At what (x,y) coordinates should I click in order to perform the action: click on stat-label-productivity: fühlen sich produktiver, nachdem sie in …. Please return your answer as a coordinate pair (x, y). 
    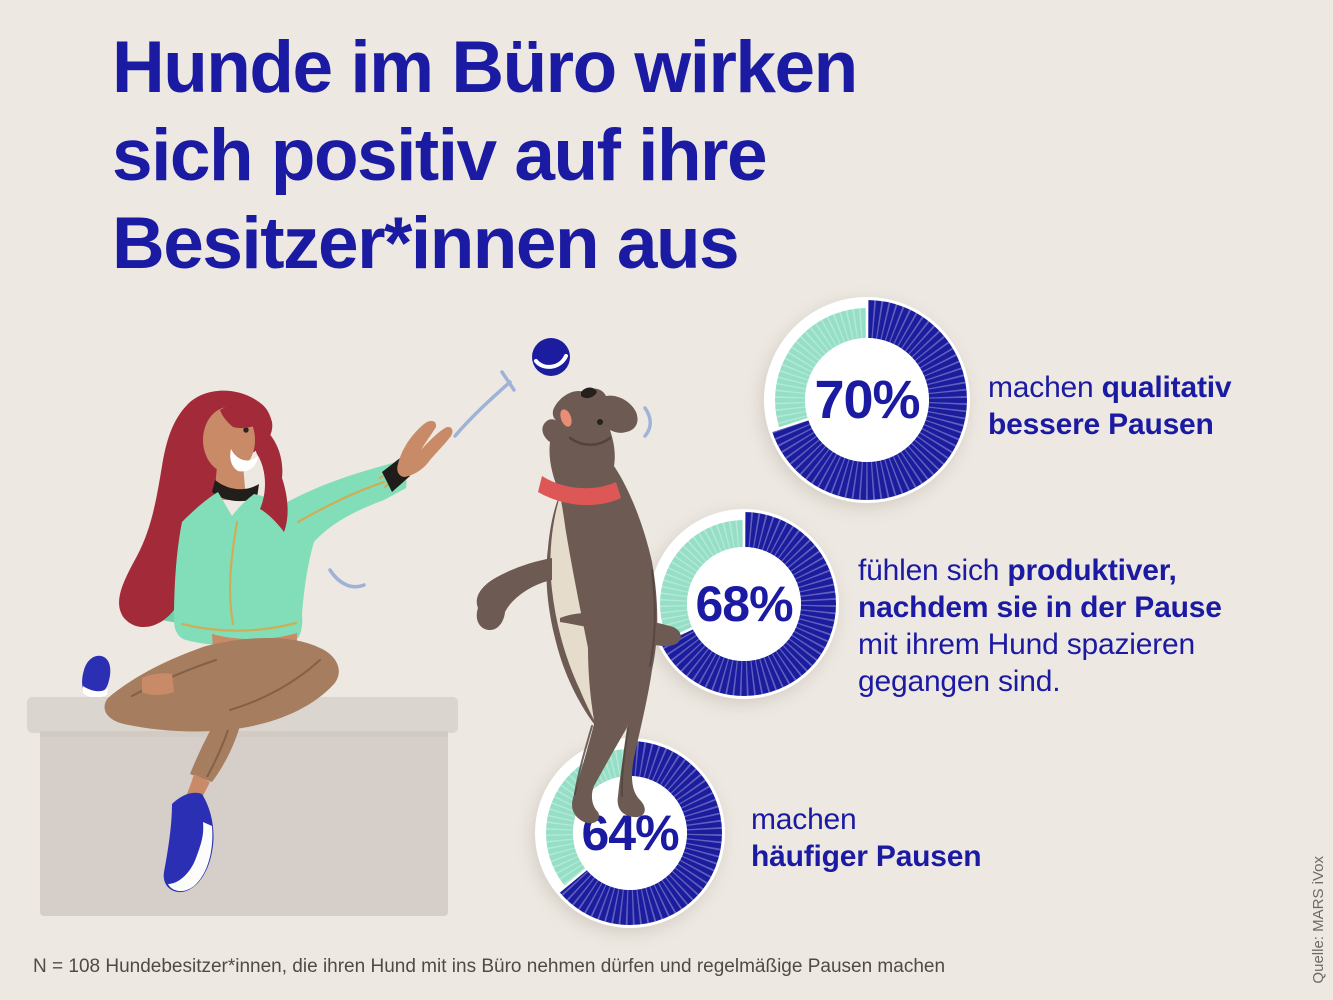
    Looking at the image, I should click on (1040, 626).